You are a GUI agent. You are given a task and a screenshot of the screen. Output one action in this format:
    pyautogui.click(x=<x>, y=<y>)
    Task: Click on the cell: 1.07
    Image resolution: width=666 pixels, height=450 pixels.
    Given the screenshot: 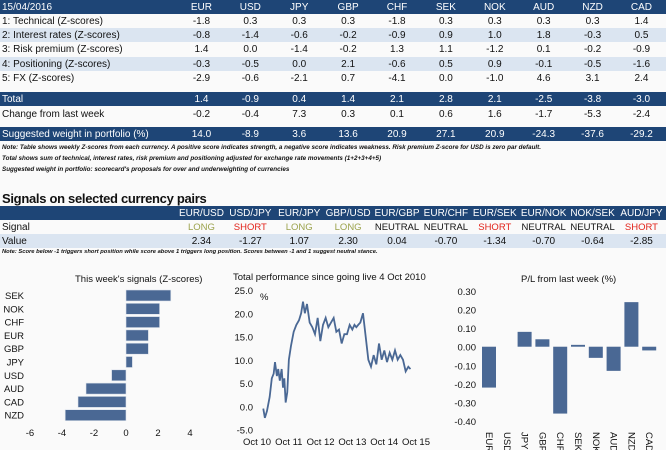 What is the action you would take?
    pyautogui.click(x=299, y=241)
    